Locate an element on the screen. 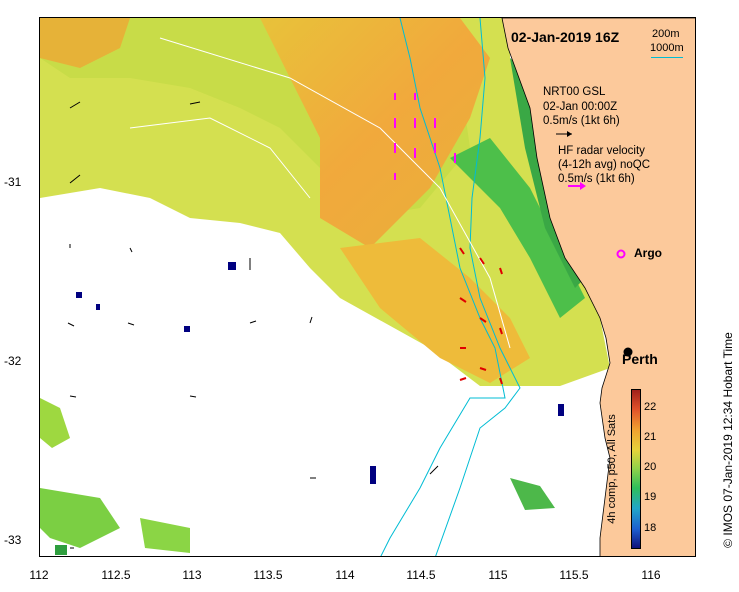 This screenshot has width=739, height=592. x-tick-label: 116 is located at coordinates (651, 575).